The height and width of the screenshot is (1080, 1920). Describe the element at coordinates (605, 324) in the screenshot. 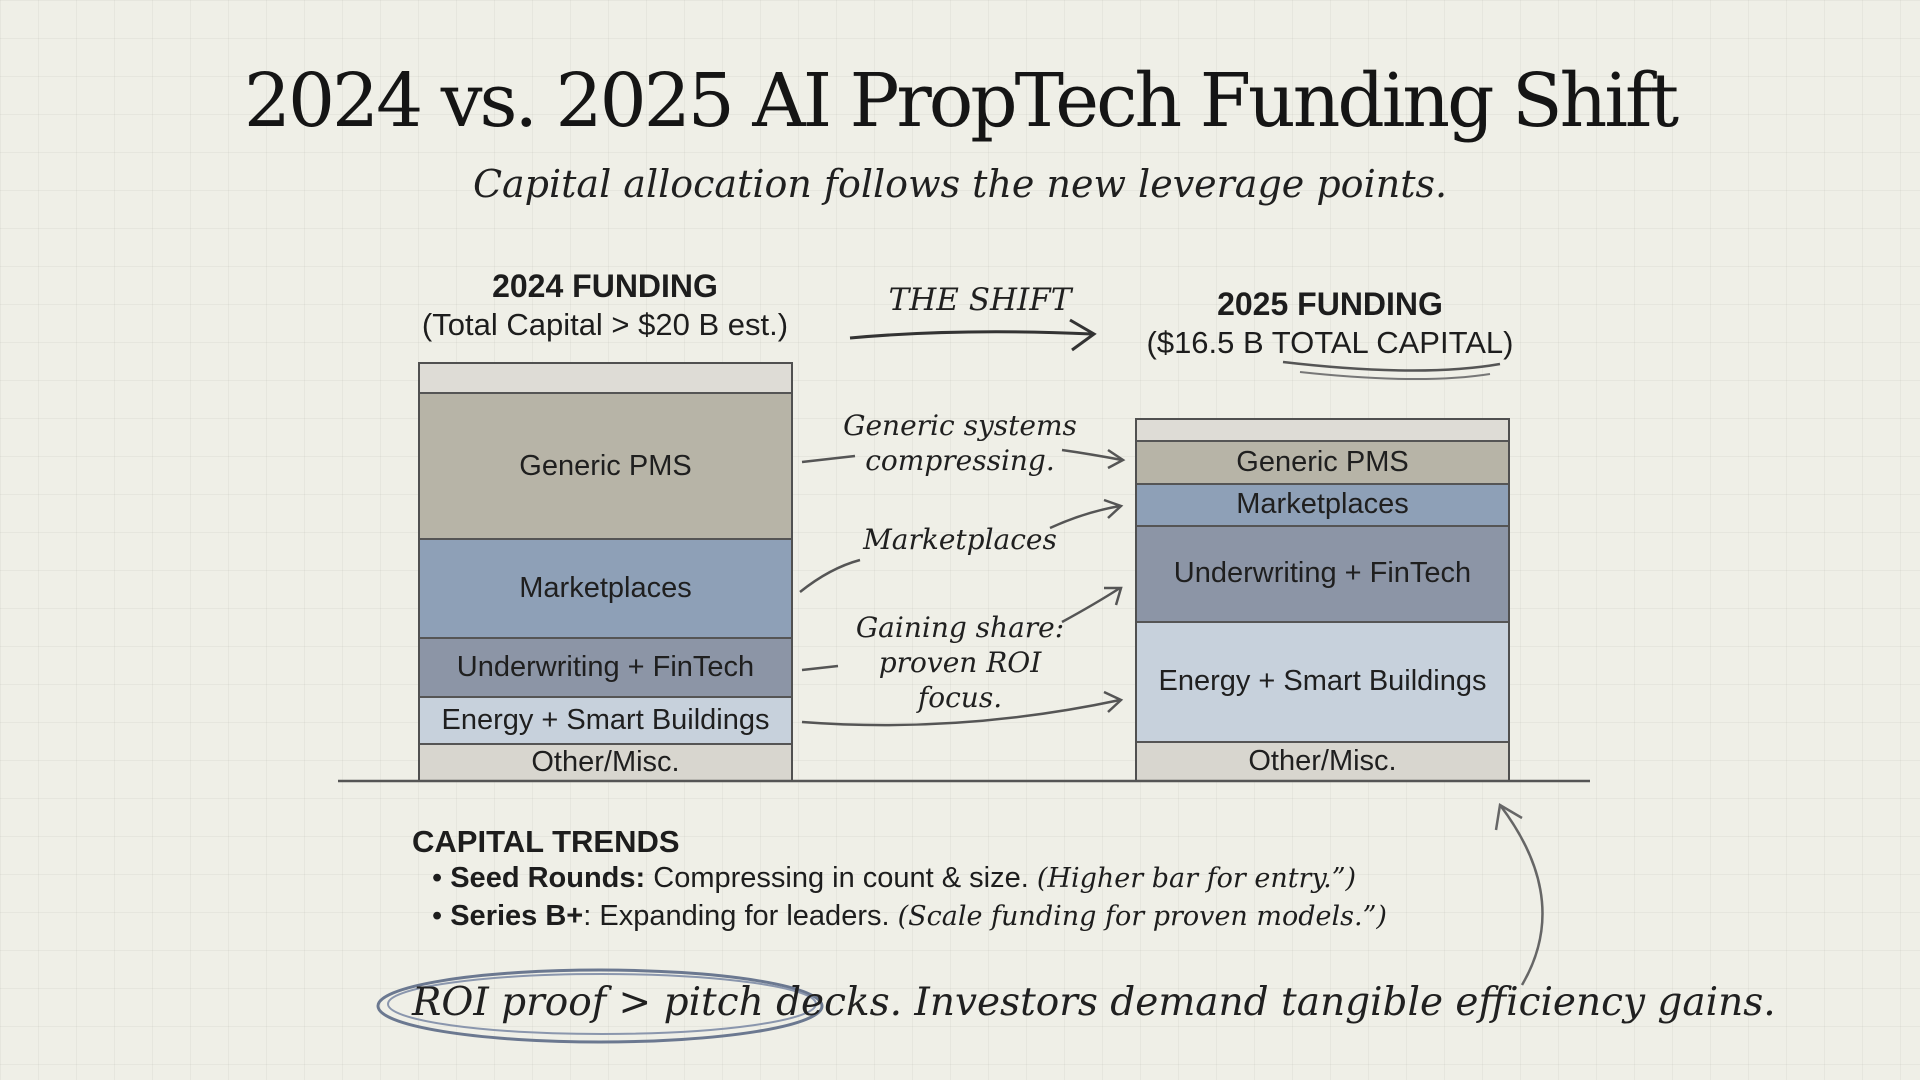

I see `left-heading-subtitle: (Total Capital > $20 B est.)` at that location.